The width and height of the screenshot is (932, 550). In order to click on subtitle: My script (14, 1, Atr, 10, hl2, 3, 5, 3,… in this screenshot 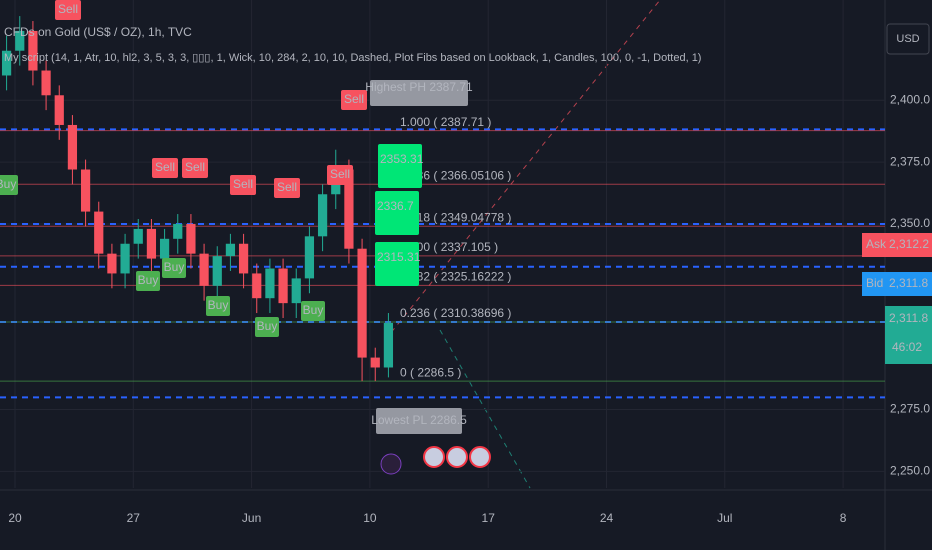, I will do `click(352, 58)`.